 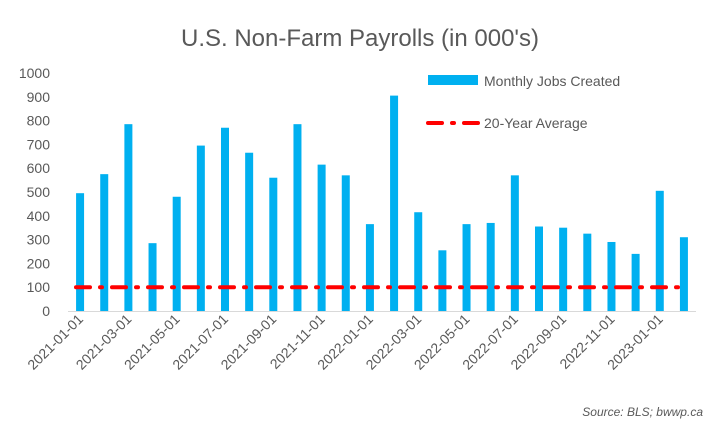 What do you see at coordinates (39, 192) in the screenshot?
I see `y-tick-label: 500` at bounding box center [39, 192].